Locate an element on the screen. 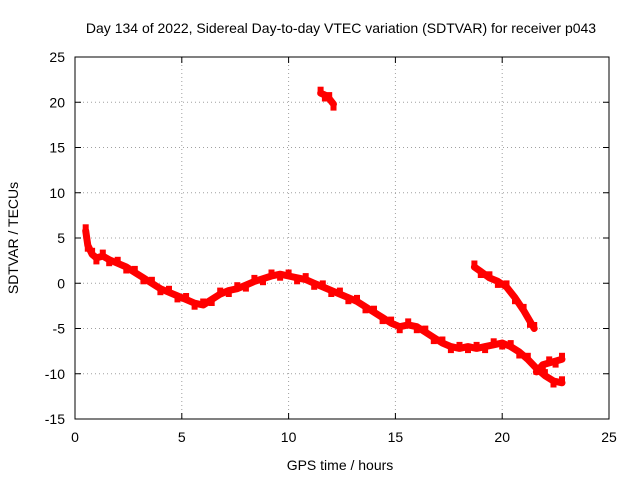 The height and width of the screenshot is (480, 640). x-tick-label: 20 is located at coordinates (502, 437).